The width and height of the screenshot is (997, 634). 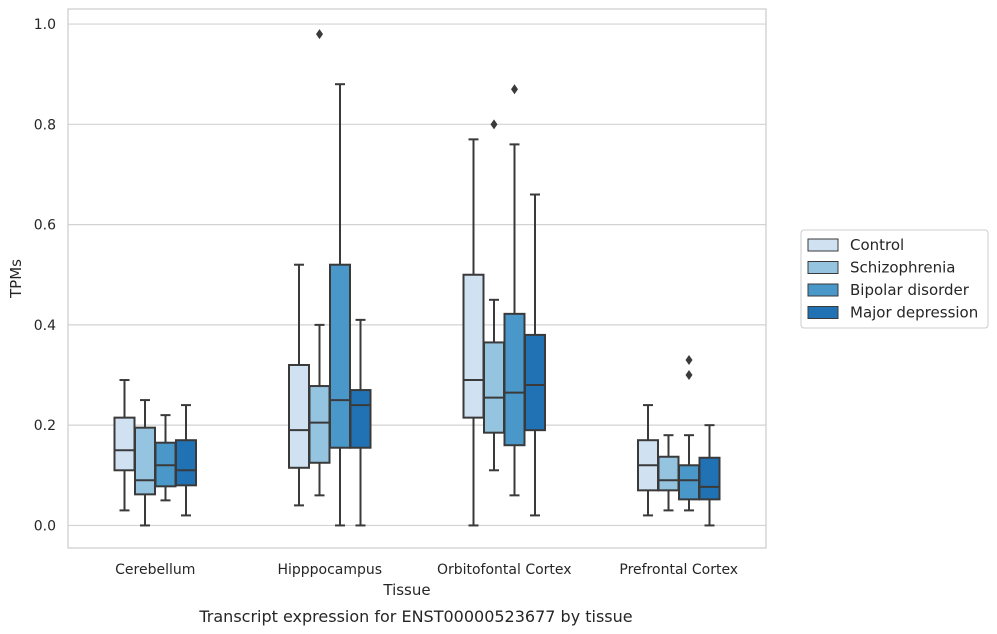 I want to click on y-tick-label: 0.6, so click(x=45, y=226).